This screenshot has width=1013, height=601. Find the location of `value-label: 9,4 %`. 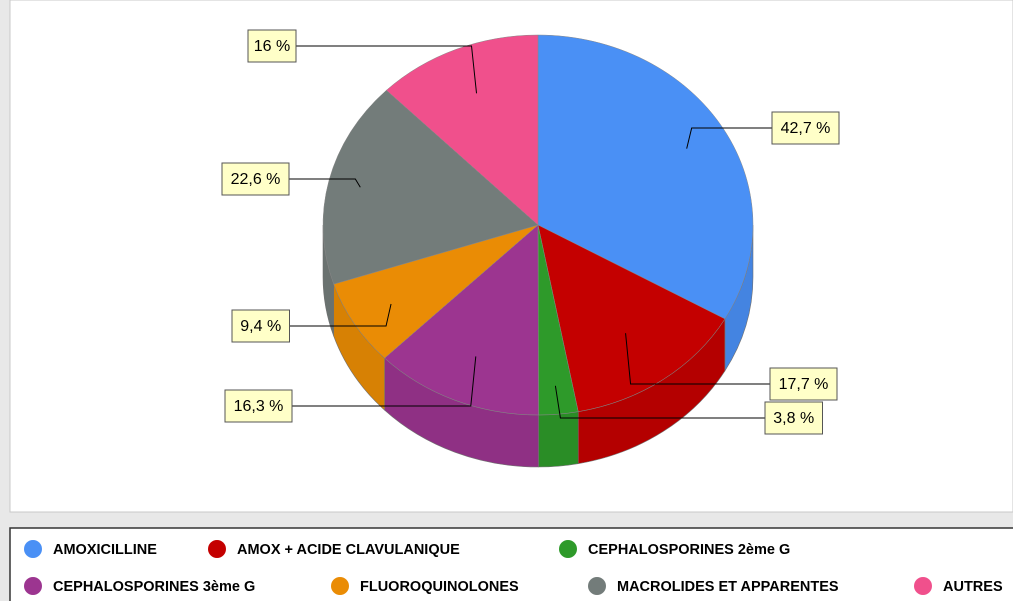

value-label: 9,4 % is located at coordinates (260, 326).